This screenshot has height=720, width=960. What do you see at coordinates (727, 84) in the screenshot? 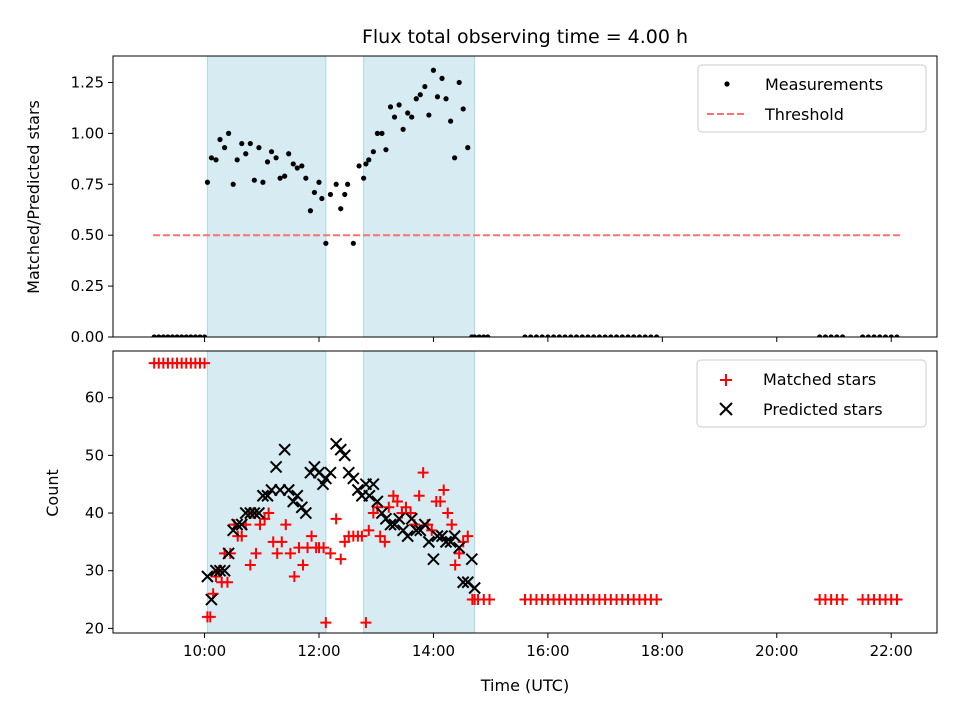
I see `legend-measurements-marker` at bounding box center [727, 84].